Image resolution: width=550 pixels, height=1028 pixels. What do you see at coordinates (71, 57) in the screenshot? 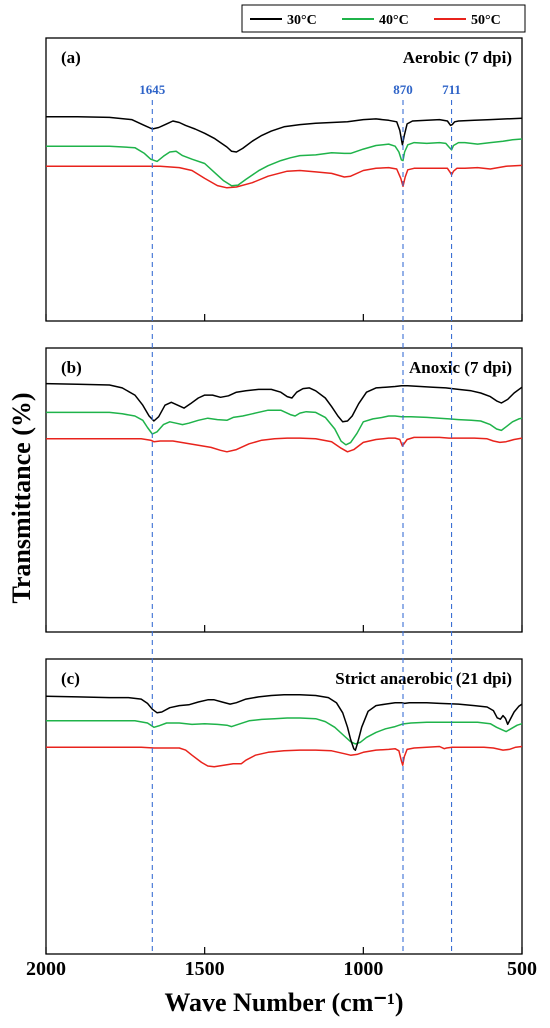
I see `panel-label: (a)` at bounding box center [71, 57].